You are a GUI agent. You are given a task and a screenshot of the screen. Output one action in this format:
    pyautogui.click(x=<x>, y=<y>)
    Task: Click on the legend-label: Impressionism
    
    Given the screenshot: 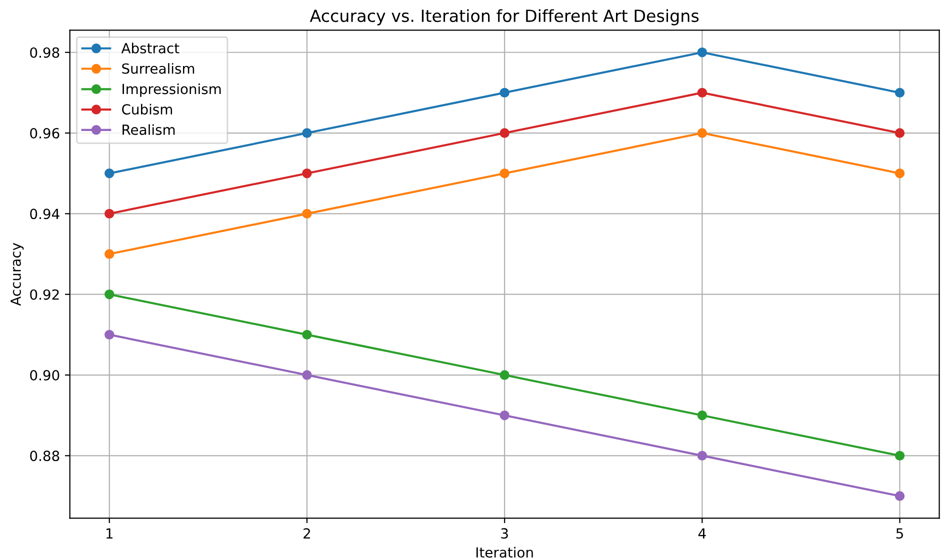 What is the action you would take?
    pyautogui.click(x=171, y=90)
    